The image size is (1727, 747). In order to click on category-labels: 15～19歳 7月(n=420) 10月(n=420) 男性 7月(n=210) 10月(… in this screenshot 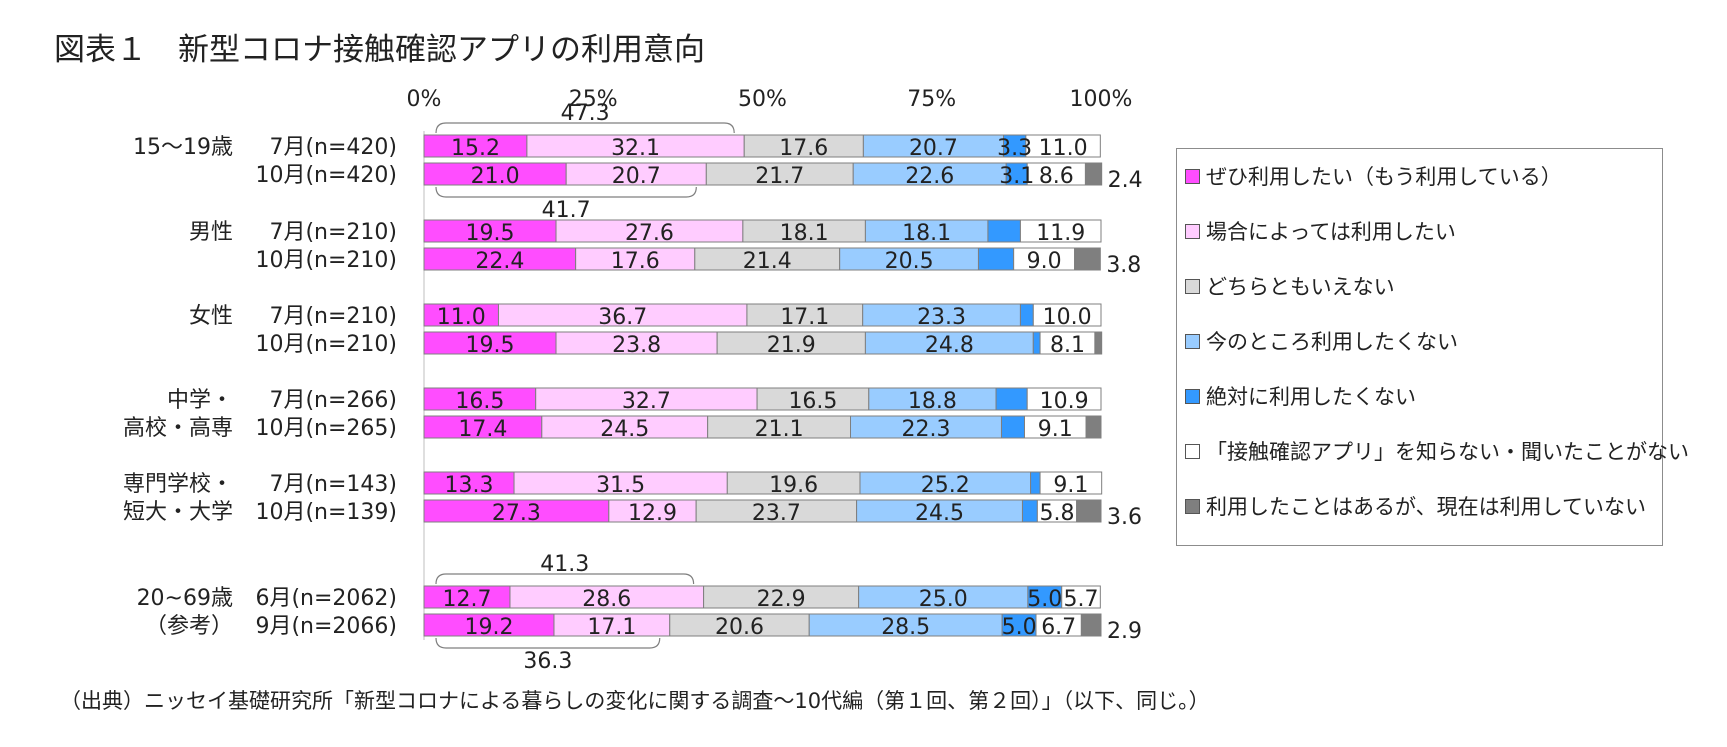, I will do `click(260, 387)`.